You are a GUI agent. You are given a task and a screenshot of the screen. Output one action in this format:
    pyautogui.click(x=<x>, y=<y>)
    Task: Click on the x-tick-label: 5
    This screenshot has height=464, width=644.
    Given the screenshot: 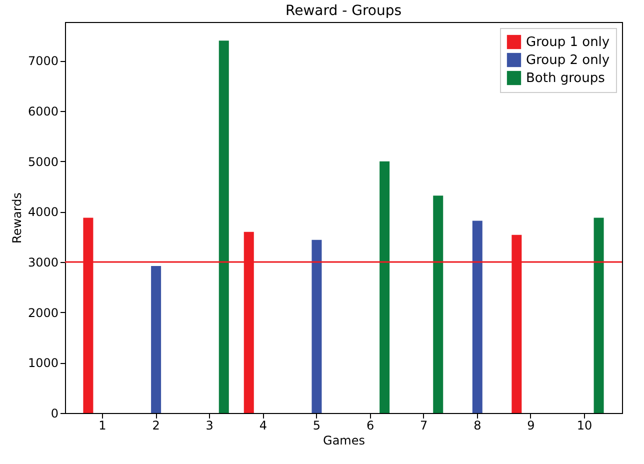 What is the action you would take?
    pyautogui.click(x=316, y=425)
    